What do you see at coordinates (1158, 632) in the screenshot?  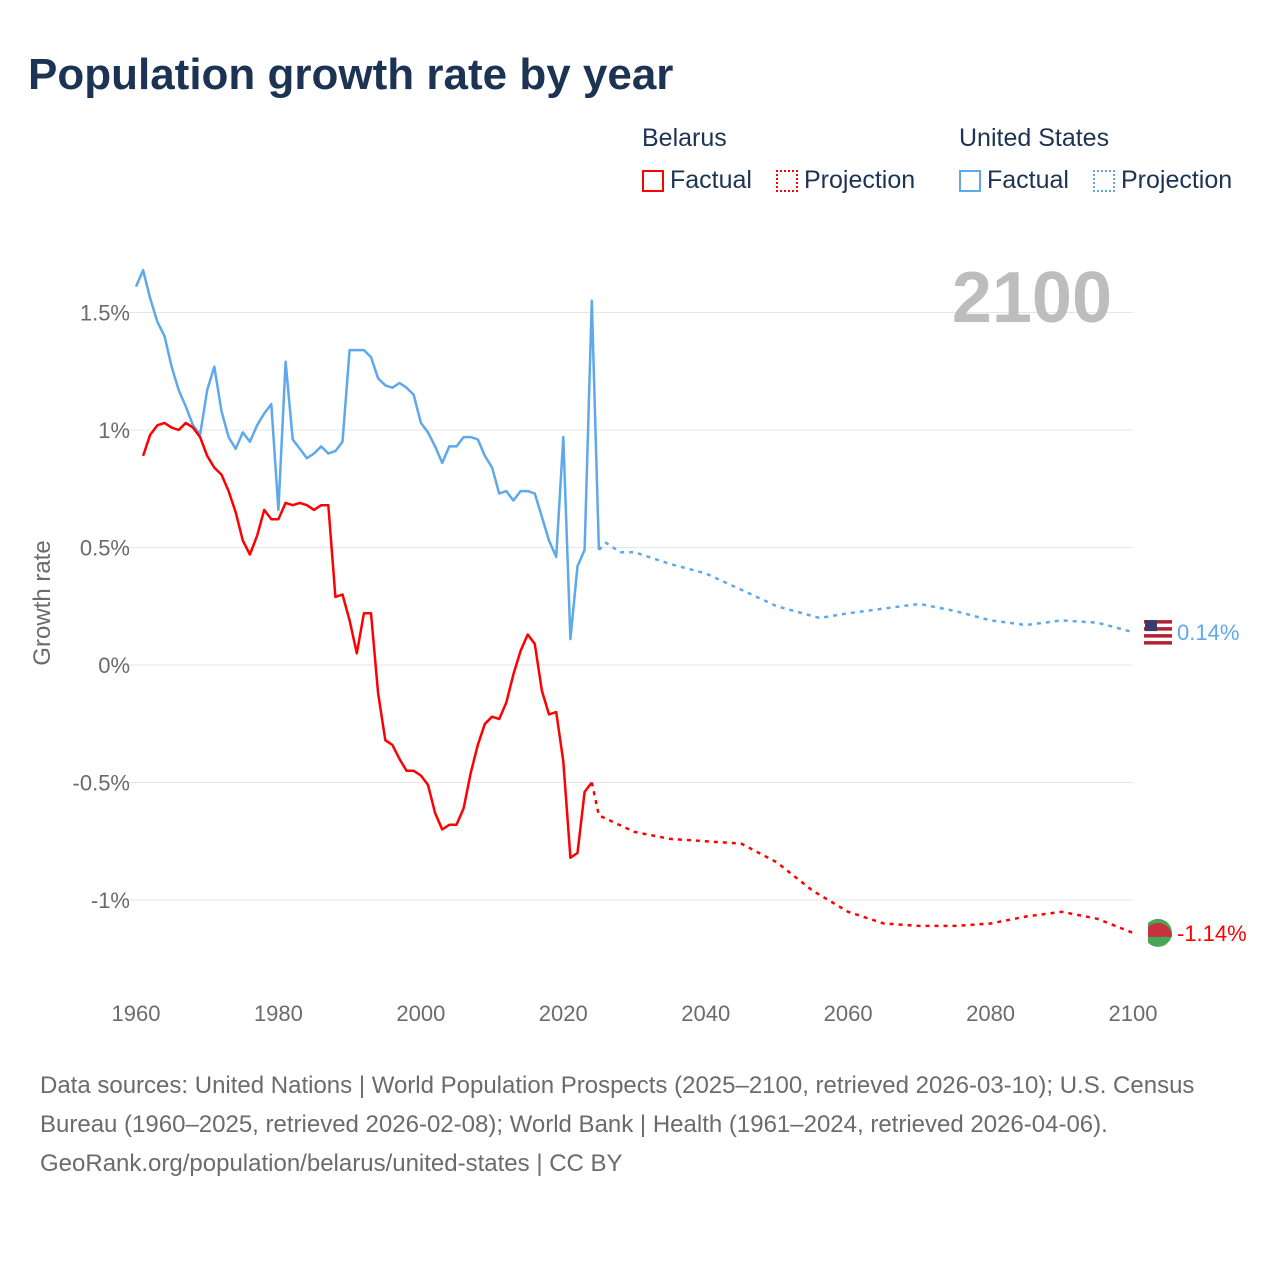 I see `us-flag-icon` at bounding box center [1158, 632].